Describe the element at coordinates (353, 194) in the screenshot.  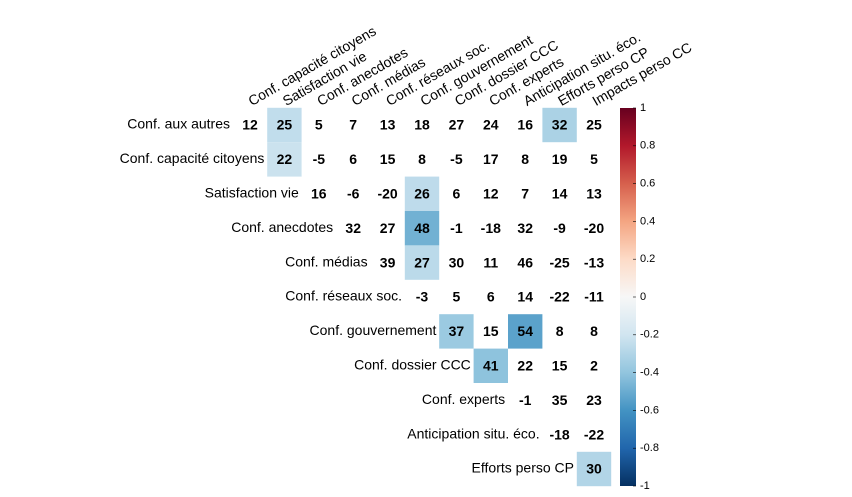
I see `cell-value: -6` at that location.